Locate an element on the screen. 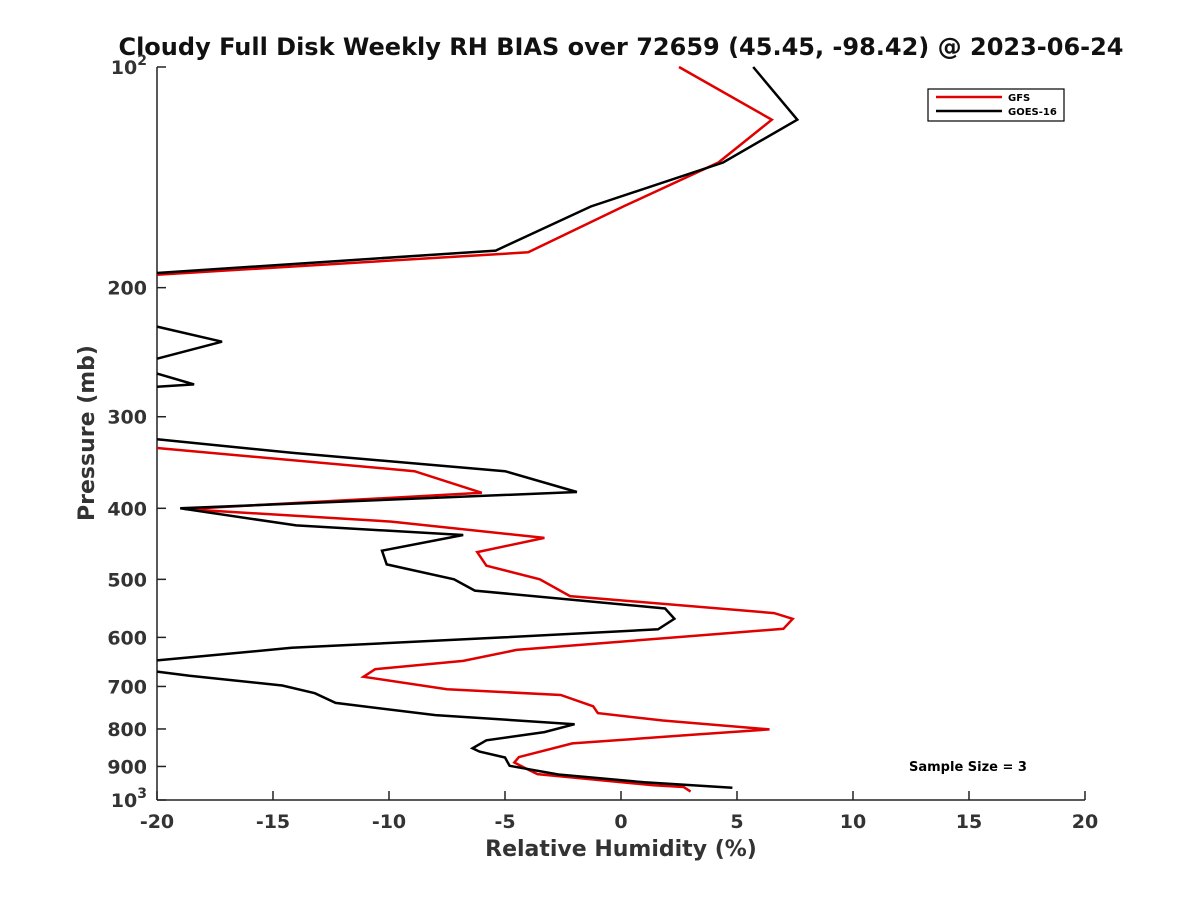 This screenshot has width=1200, height=900. x-axis: -20 -15 -10 -5 0 5 10 15 20 is located at coordinates (619, 812).